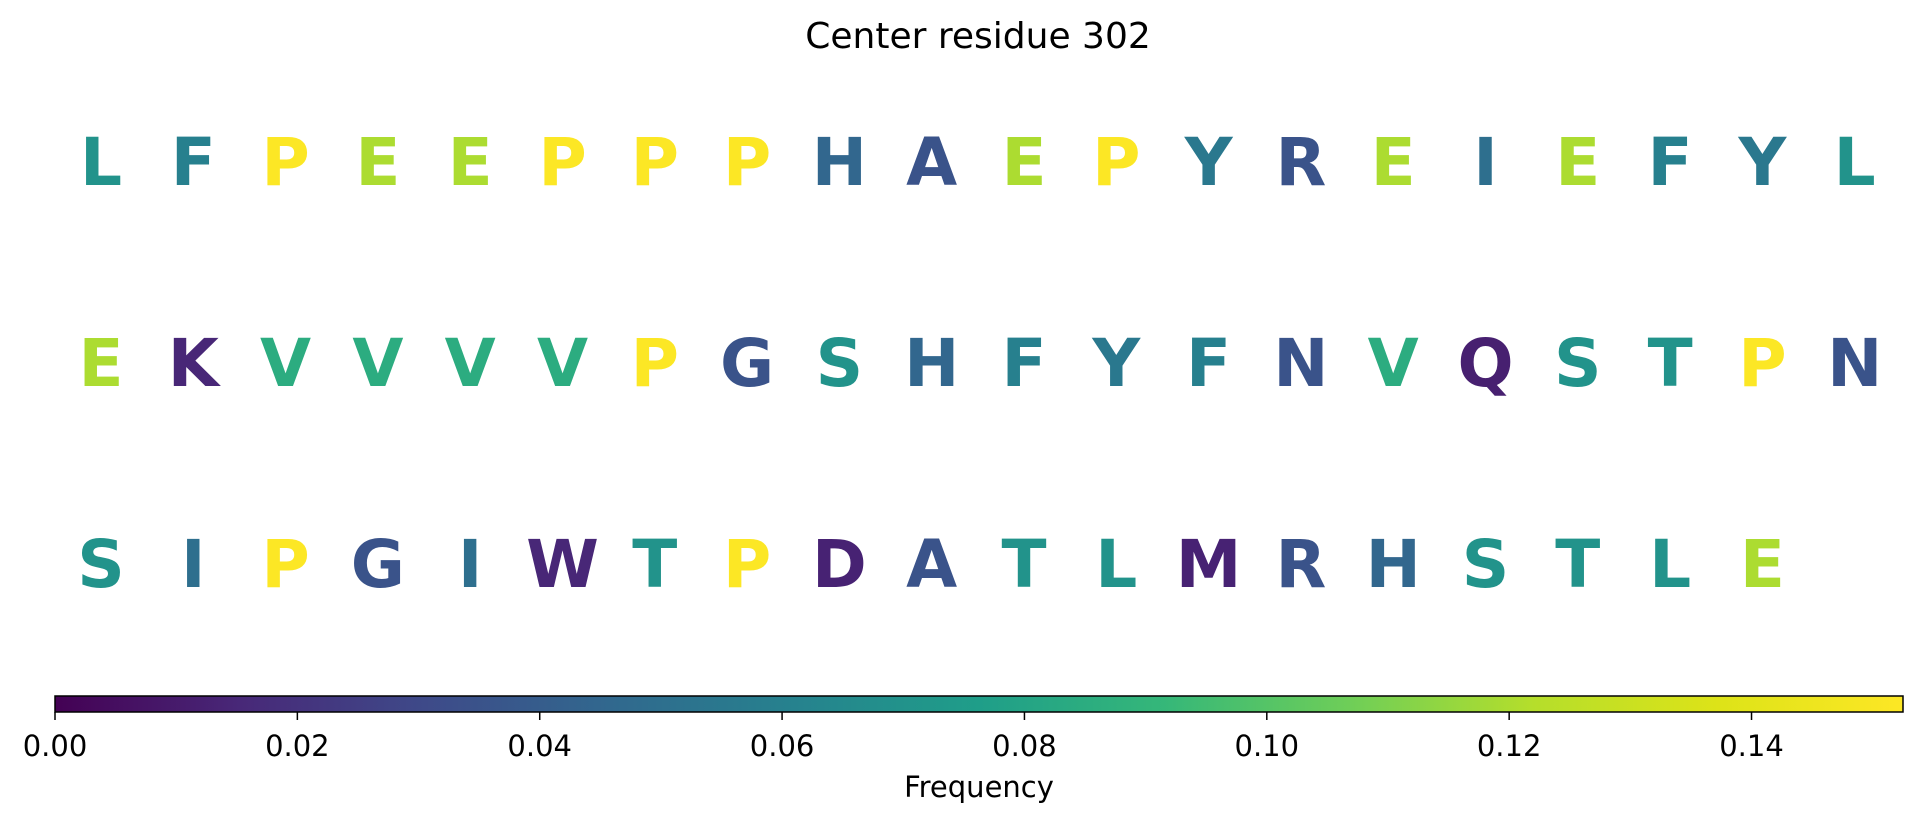 This screenshot has width=1917, height=822. Describe the element at coordinates (297, 746) in the screenshot. I see `colorbar-tick-label: 0.02` at that location.